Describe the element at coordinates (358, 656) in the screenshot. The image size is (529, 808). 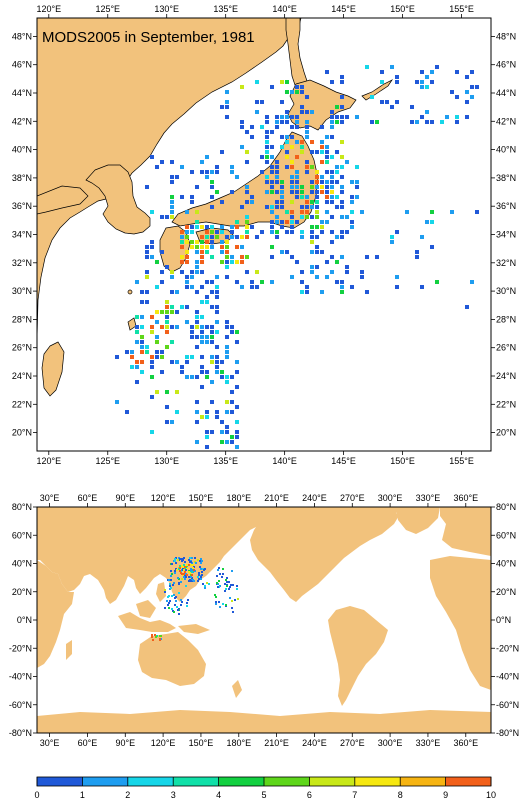
I see `south-america-land` at that location.